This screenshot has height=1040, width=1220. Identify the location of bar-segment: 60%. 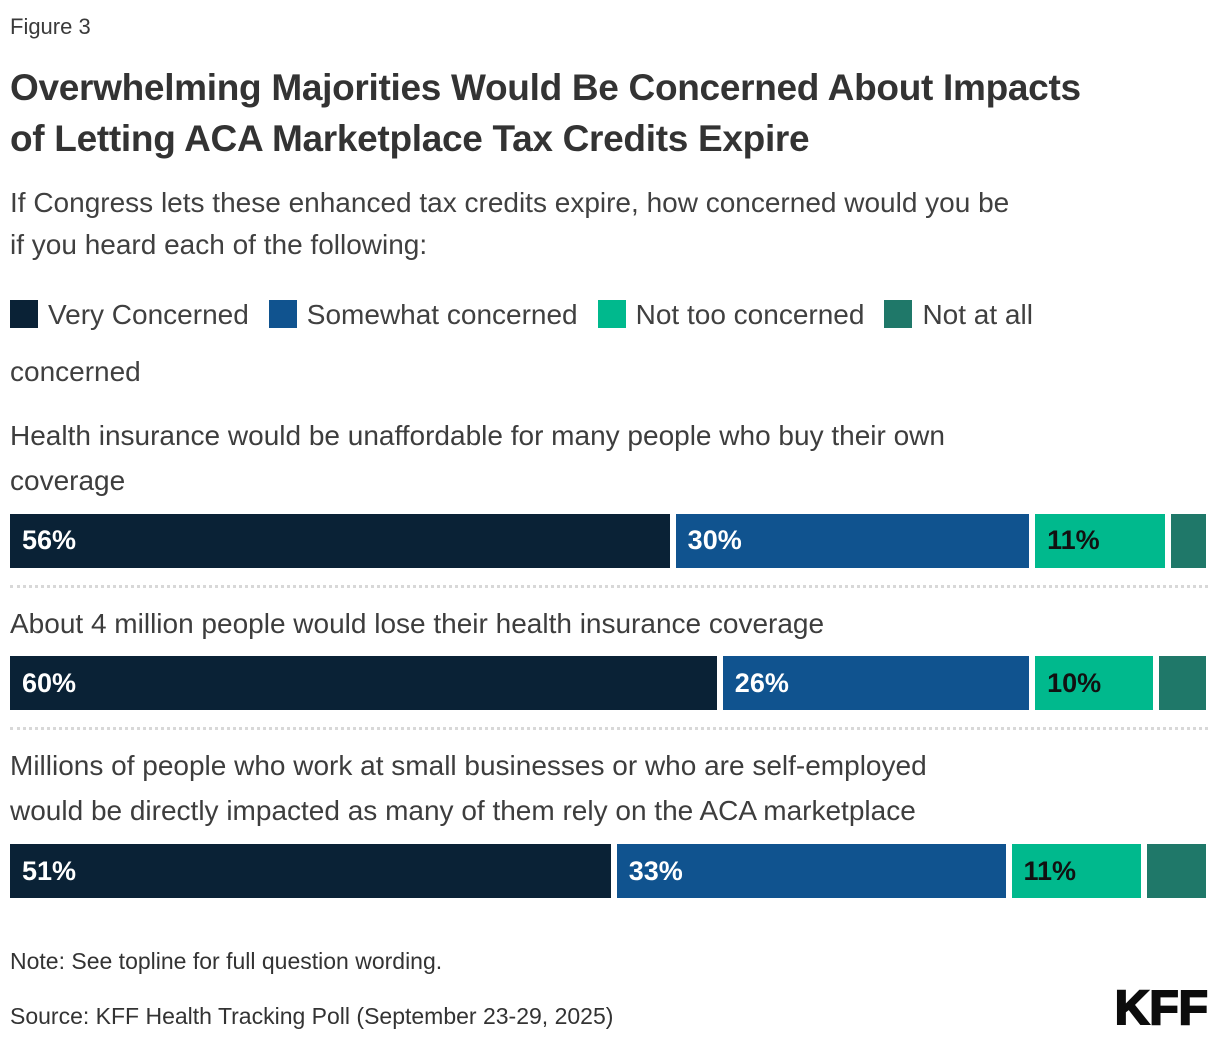
(363, 683).